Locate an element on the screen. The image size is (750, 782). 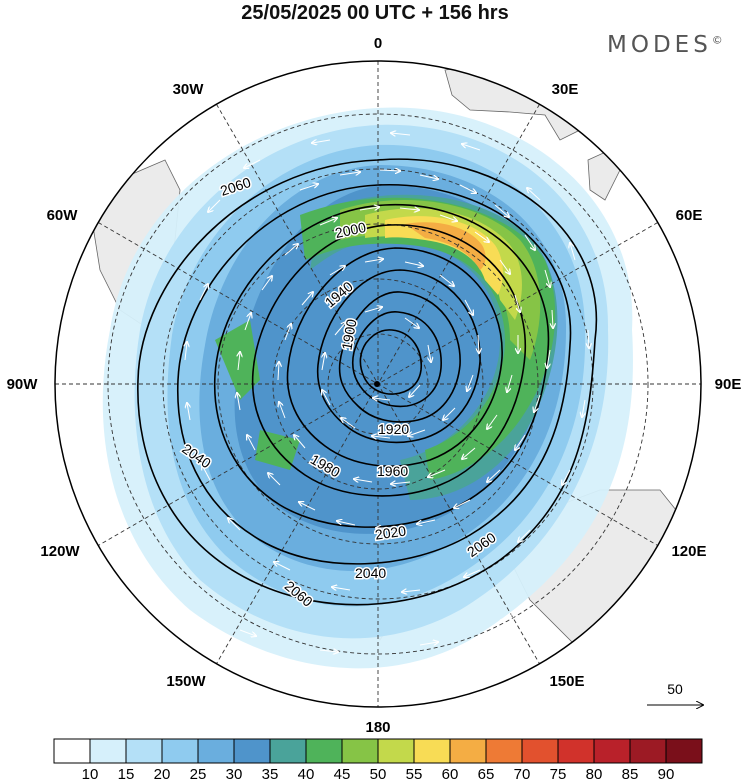
lon-label-120w: 120W is located at coordinates (60, 551).